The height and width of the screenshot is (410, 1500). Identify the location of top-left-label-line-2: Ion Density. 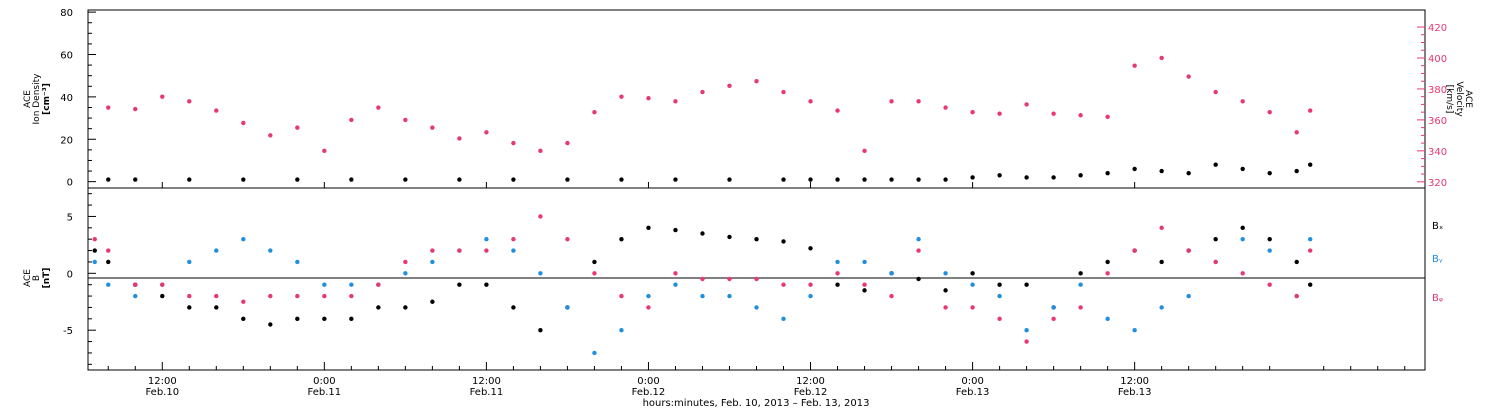
(37, 99).